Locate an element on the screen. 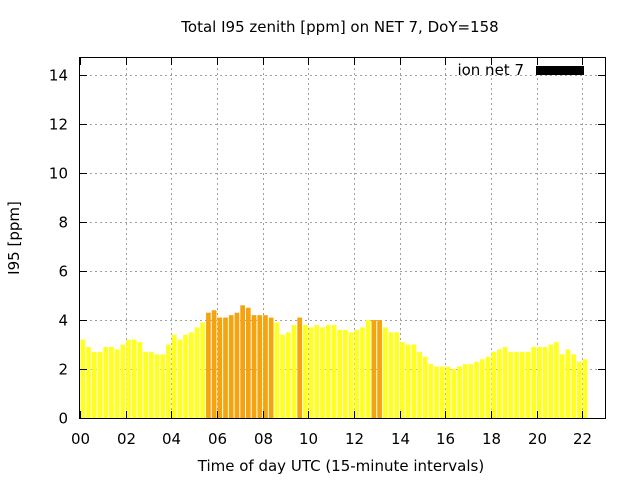 The width and height of the screenshot is (640, 480). y-tick-label: 6 is located at coordinates (63, 272).